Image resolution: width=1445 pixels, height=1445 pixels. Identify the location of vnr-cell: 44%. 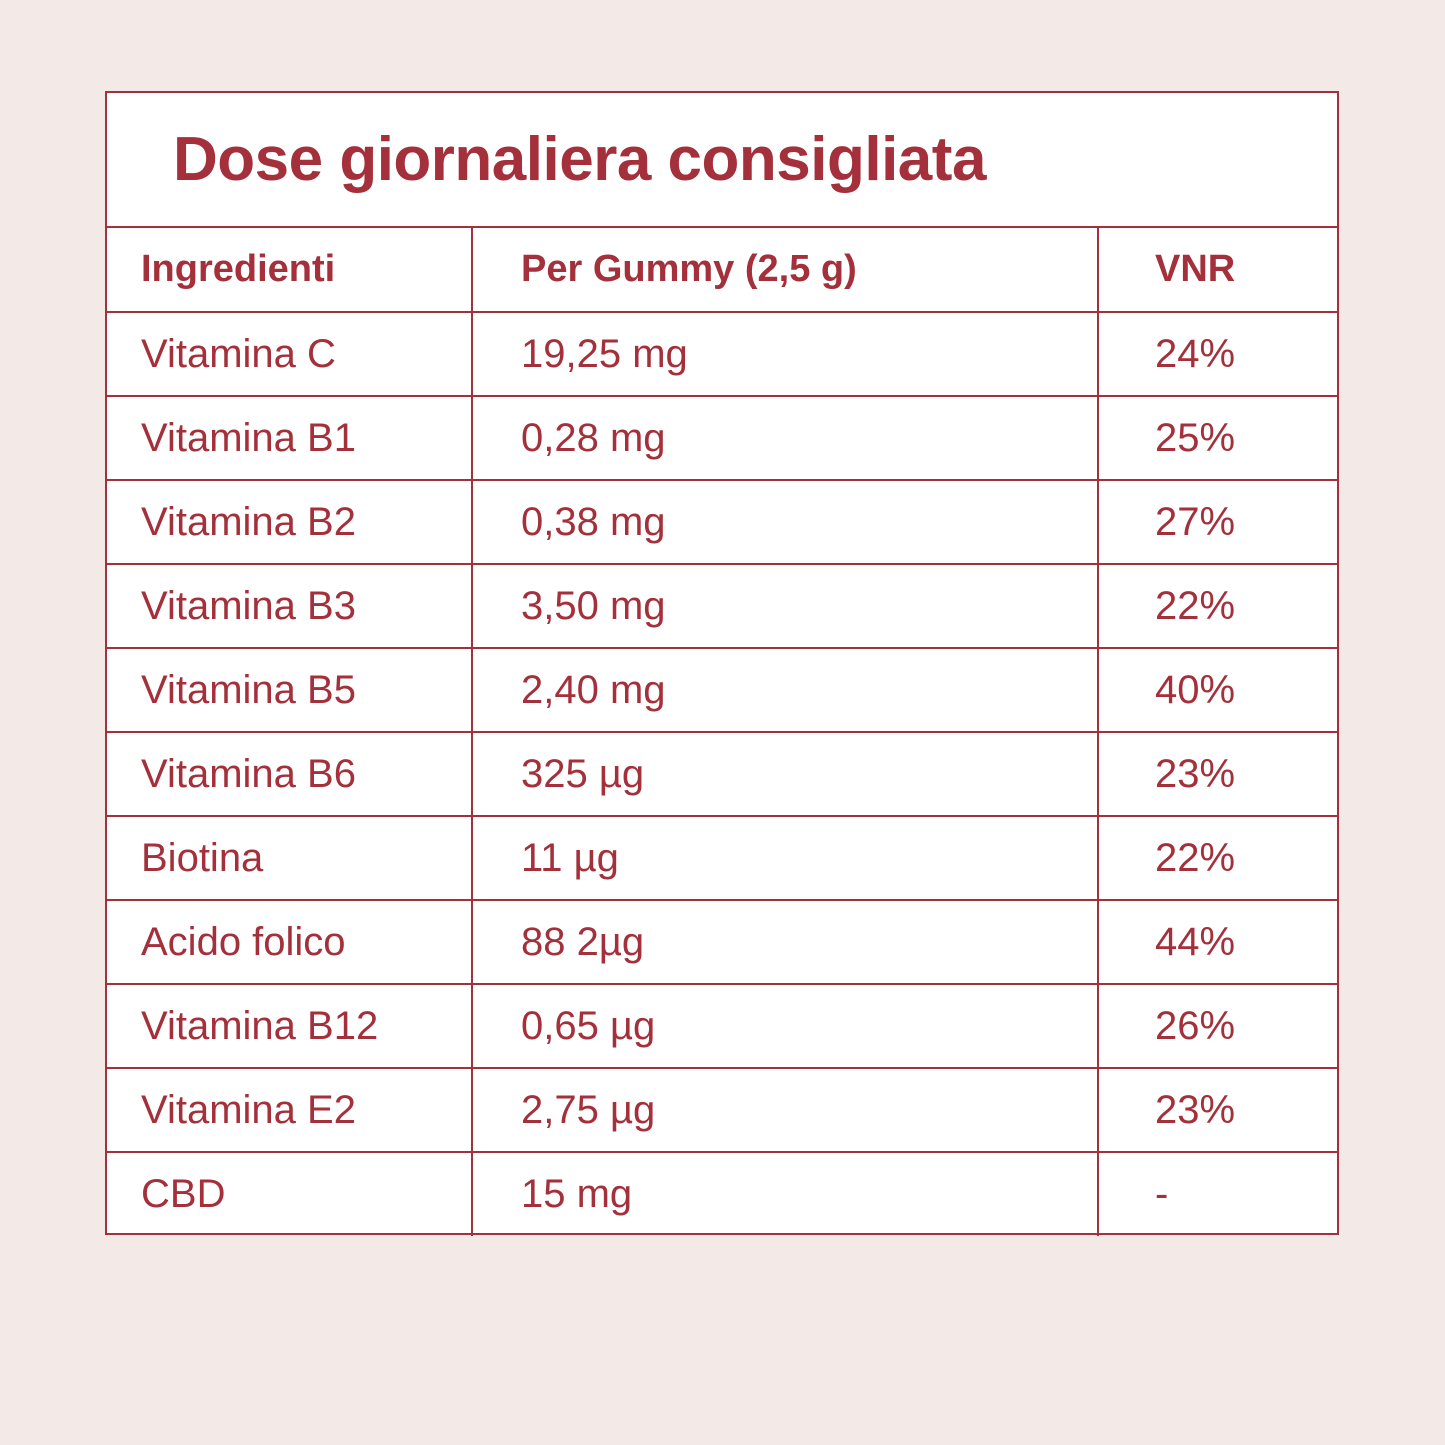
(1217, 942).